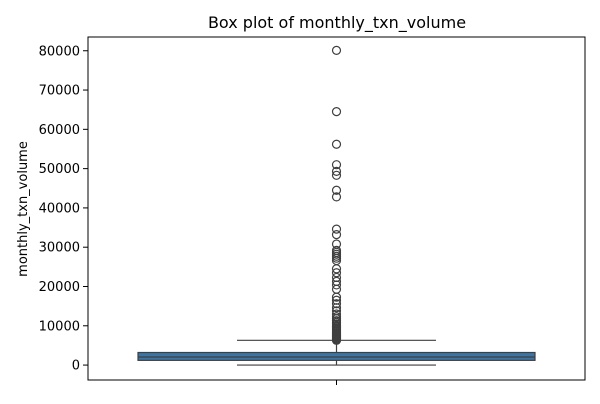 The height and width of the screenshot is (404, 600). Describe the element at coordinates (337, 23) in the screenshot. I see `chart-title: Box plot of monthly_txn_volume` at that location.